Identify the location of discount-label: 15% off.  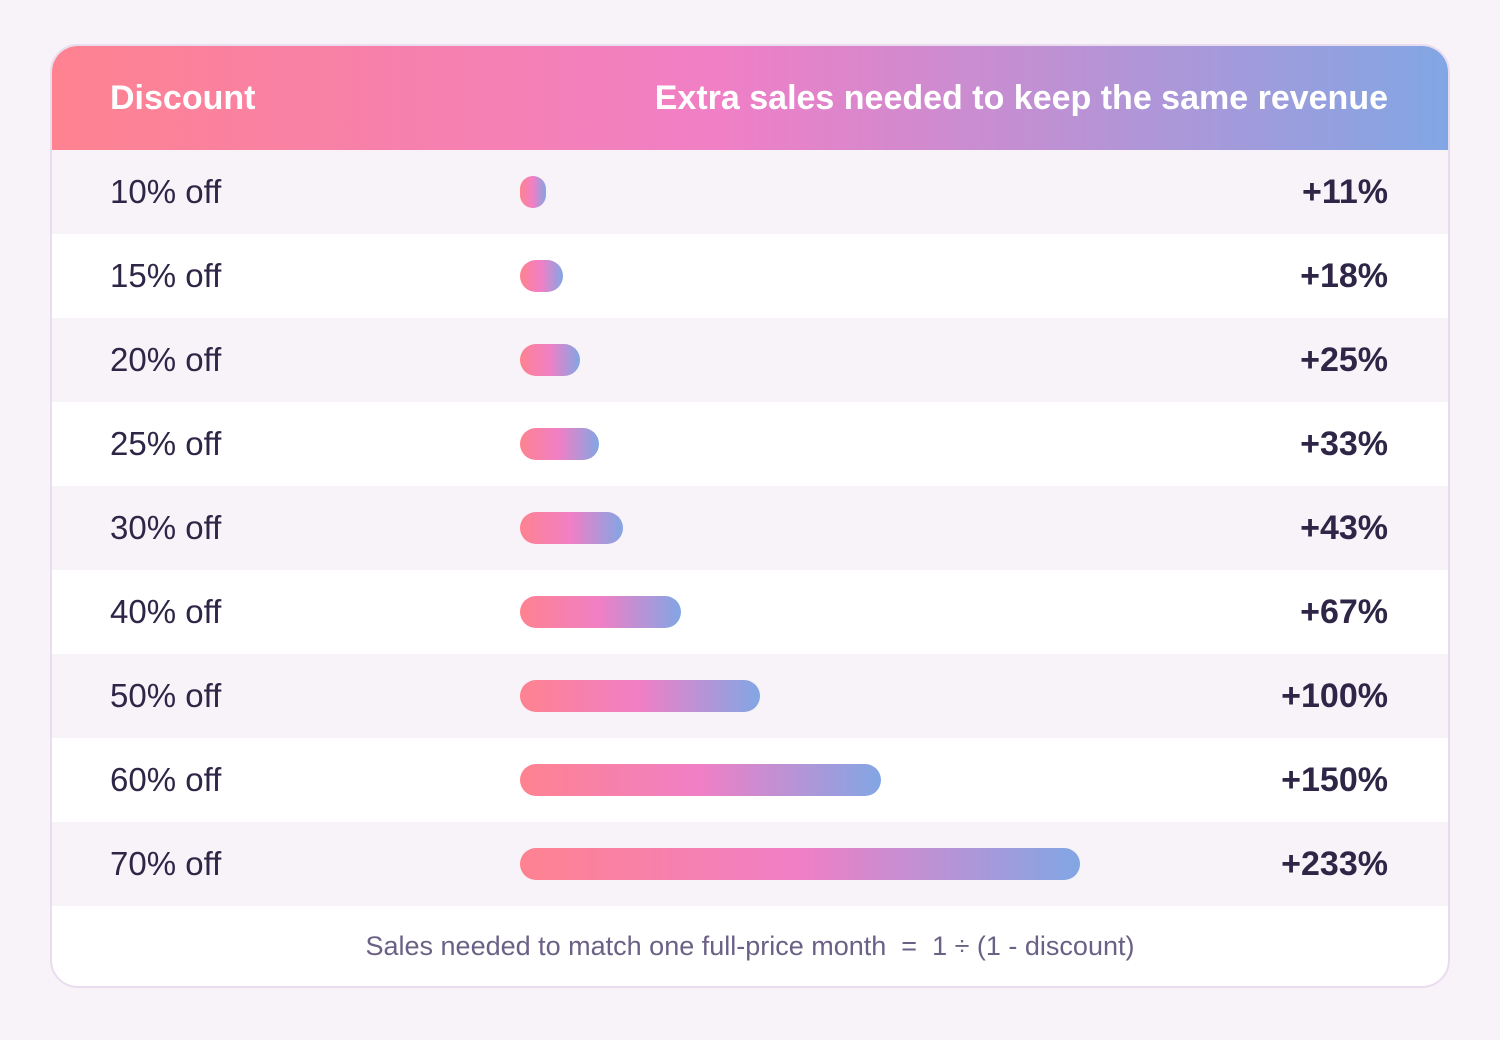
(166, 275).